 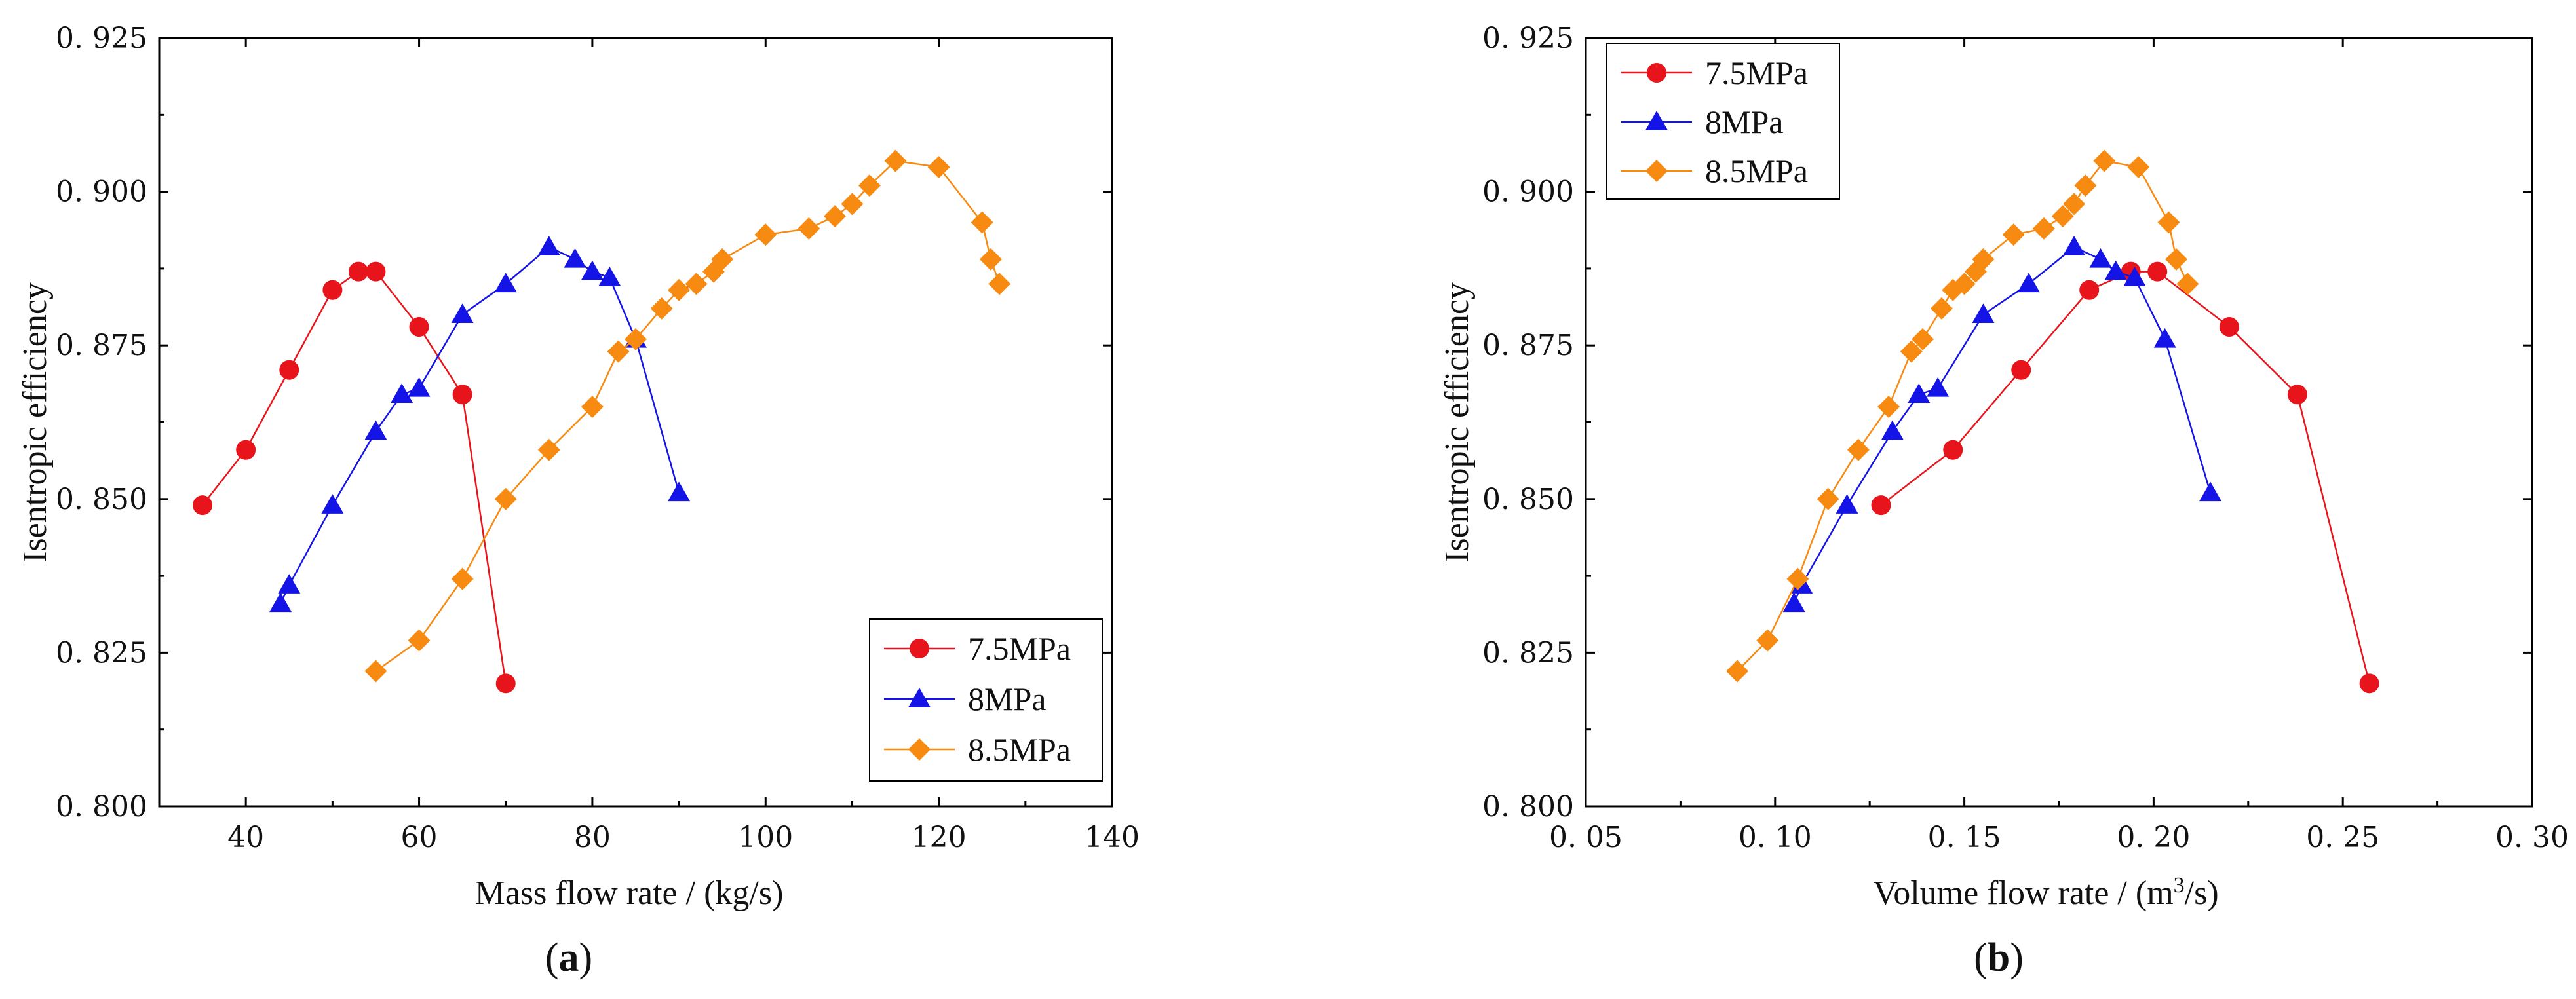 I want to click on x-tick-label-b: 0. 05, so click(x=1586, y=837).